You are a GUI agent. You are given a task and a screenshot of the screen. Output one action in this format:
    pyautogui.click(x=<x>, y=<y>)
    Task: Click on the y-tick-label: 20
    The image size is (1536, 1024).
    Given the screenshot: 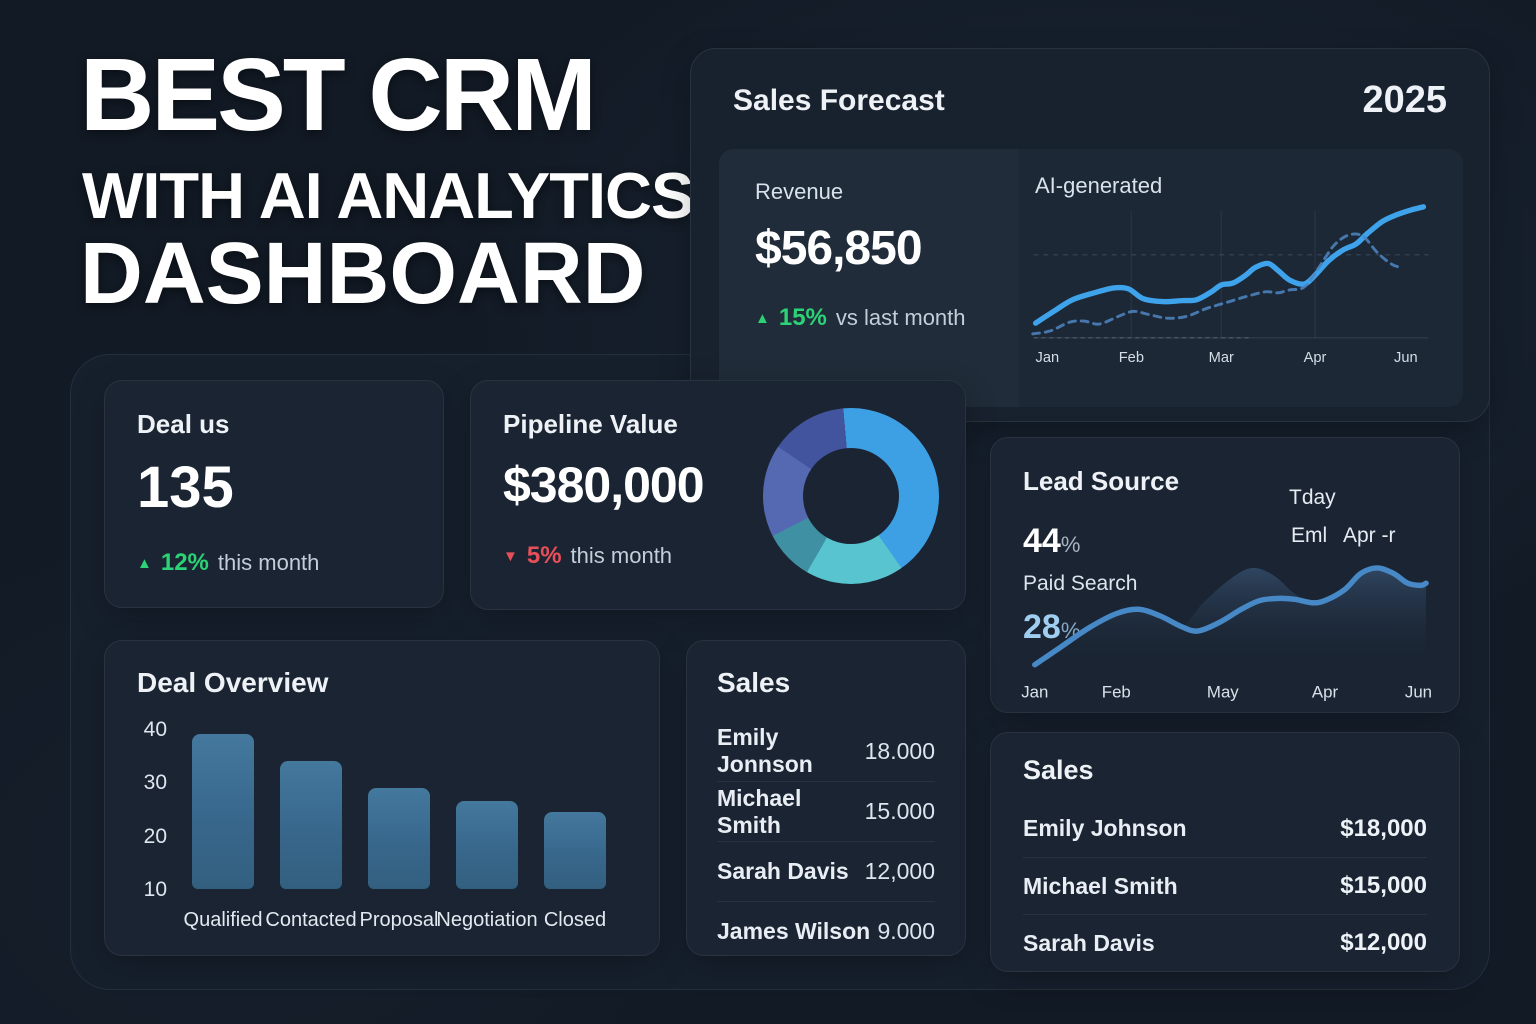 What is the action you would take?
    pyautogui.click(x=155, y=836)
    